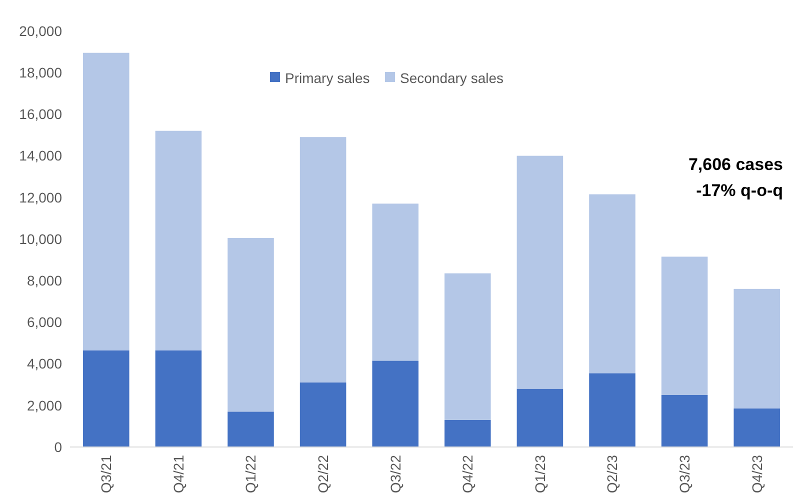  Describe the element at coordinates (468, 473) in the screenshot. I see `x-tick-label: Q4/22` at that location.